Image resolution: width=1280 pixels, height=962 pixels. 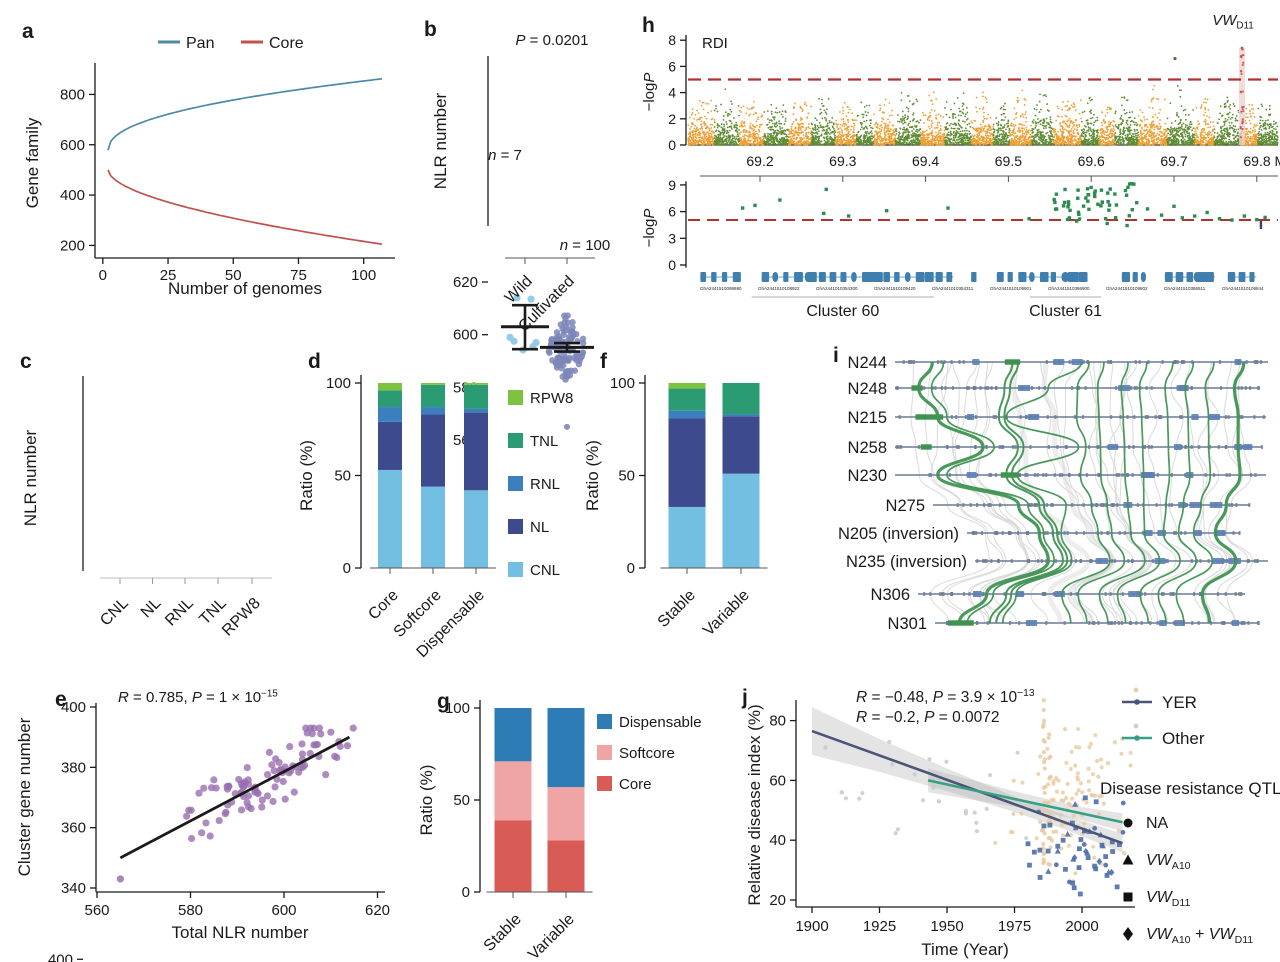 What do you see at coordinates (61, 699) in the screenshot?
I see `panel-e-label: e` at bounding box center [61, 699].